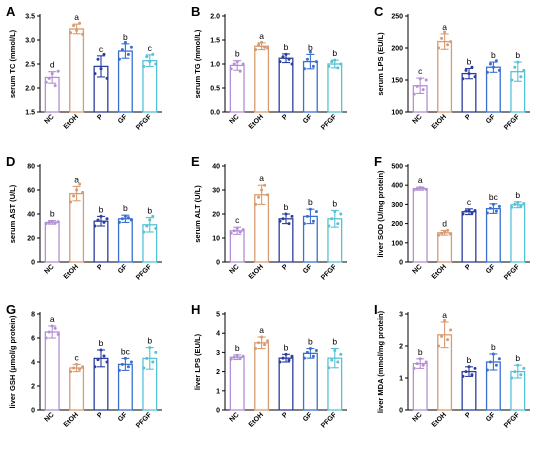 The height and width of the screenshot is (455, 550). I want to click on panel-letter: I, so click(376, 309).